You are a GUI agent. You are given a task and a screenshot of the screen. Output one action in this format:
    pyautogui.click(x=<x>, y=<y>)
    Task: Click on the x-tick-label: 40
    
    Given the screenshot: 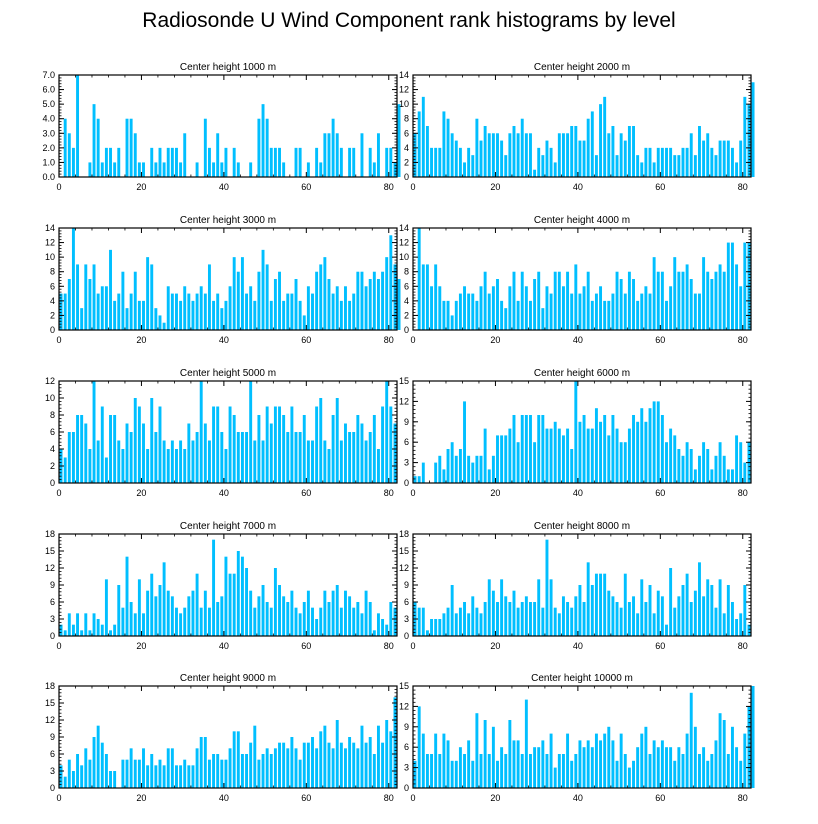 What is the action you would take?
    pyautogui.click(x=578, y=646)
    